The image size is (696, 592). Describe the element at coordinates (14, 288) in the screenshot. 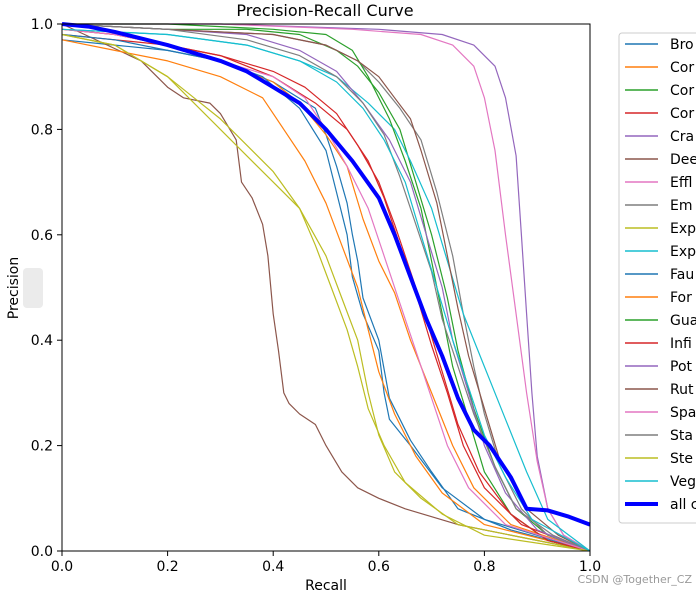

I see `y-axis-label: Precision` at that location.